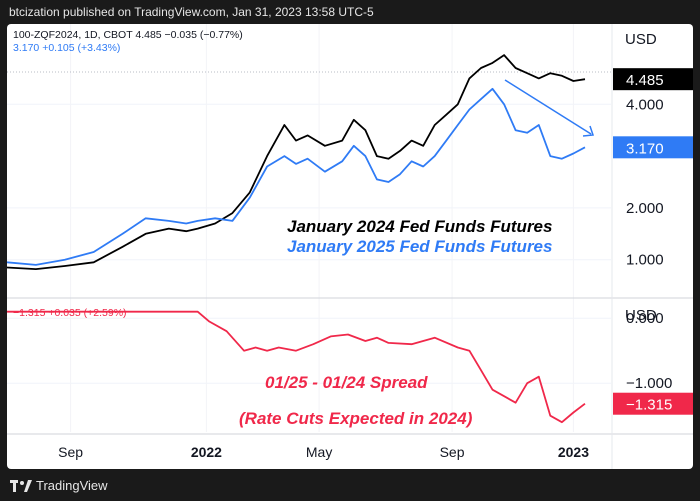 The height and width of the screenshot is (501, 700). What do you see at coordinates (72, 485) in the screenshot?
I see `footer-brand: TradingView` at bounding box center [72, 485].